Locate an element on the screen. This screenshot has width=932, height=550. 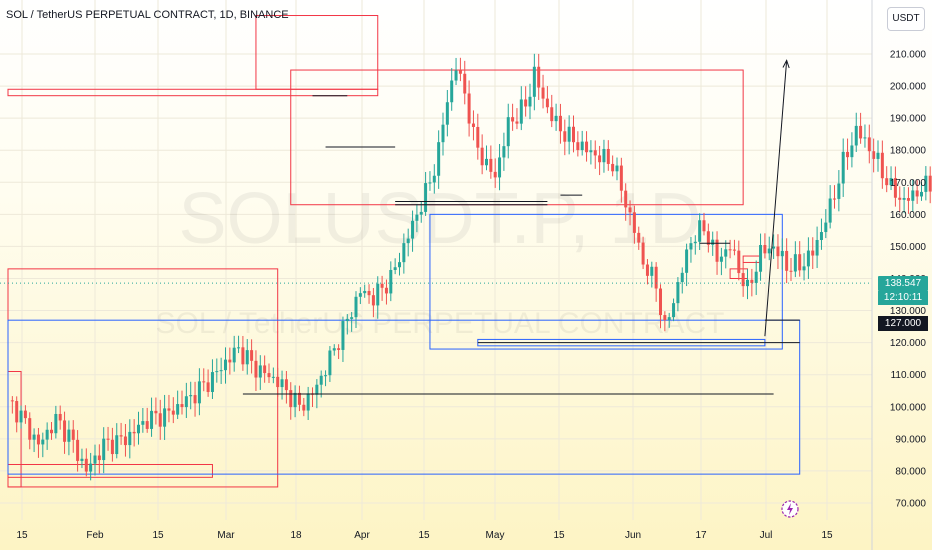
y-tick-label: 200.000 is located at coordinates (908, 87).